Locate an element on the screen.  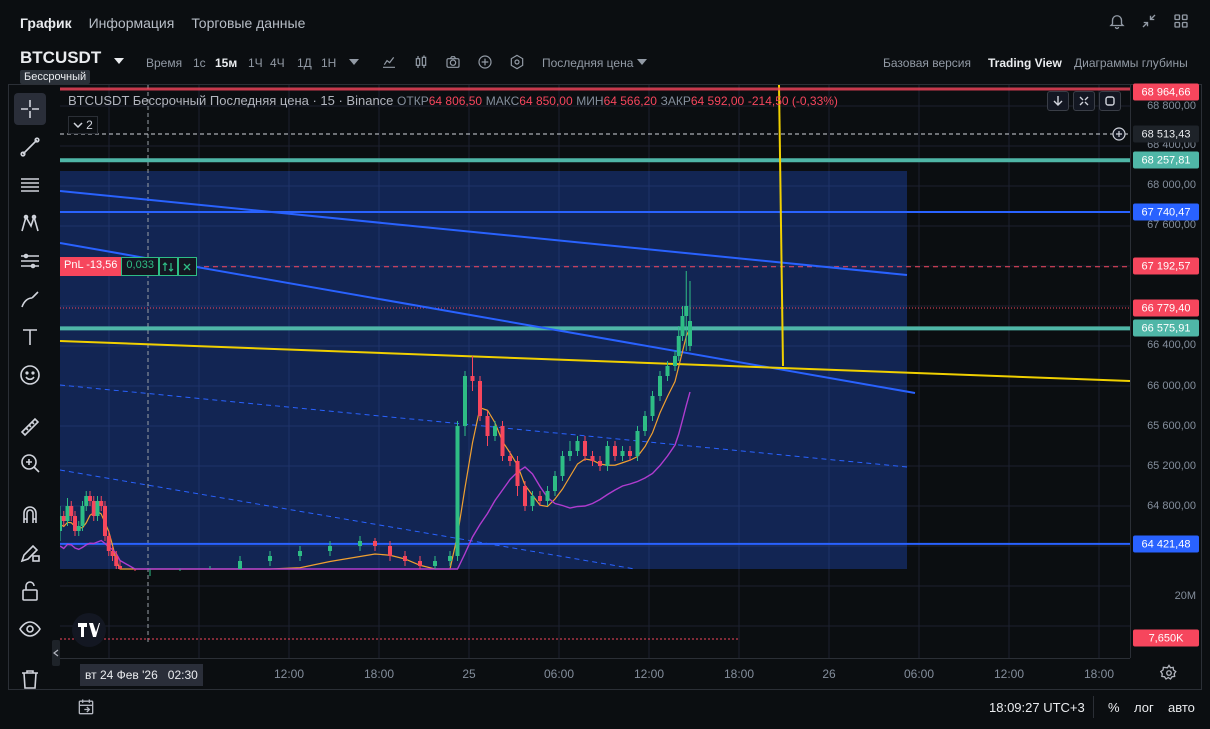
camera-icon is located at coordinates (453, 62).